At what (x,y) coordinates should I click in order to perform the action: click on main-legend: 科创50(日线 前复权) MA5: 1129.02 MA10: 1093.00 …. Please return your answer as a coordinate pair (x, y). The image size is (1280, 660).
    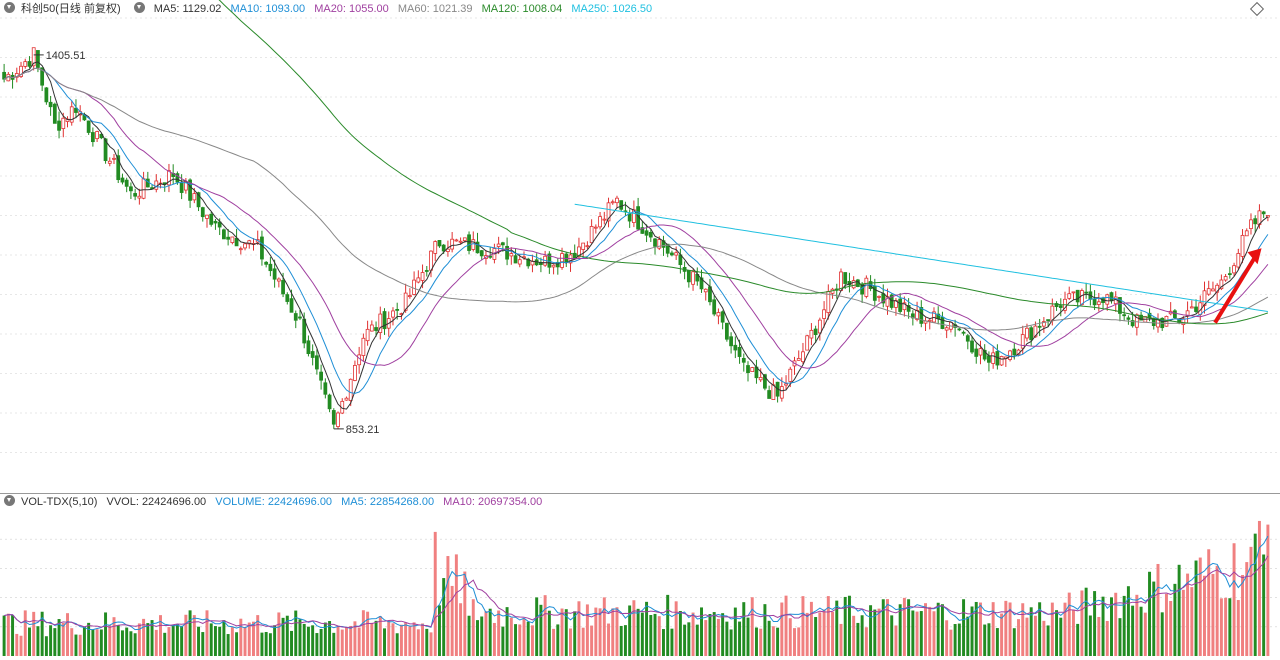
    Looking at the image, I should click on (329, 9).